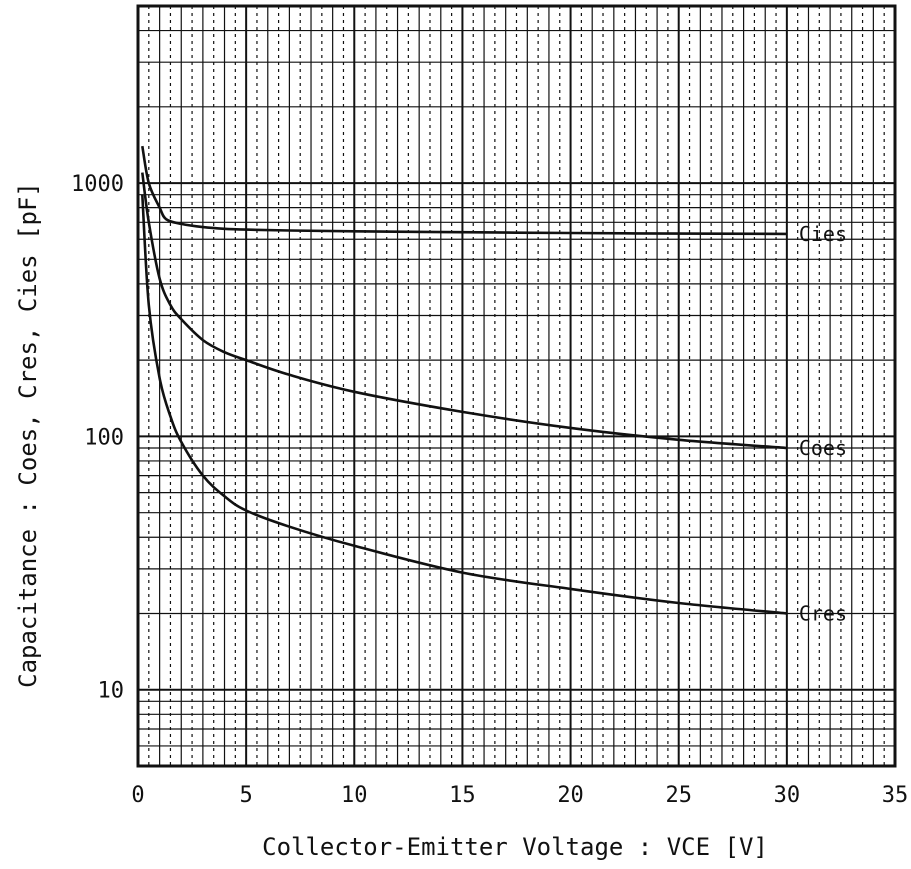 Image resolution: width=911 pixels, height=869 pixels. Describe the element at coordinates (111, 691) in the screenshot. I see `y-tick-label: 10` at that location.